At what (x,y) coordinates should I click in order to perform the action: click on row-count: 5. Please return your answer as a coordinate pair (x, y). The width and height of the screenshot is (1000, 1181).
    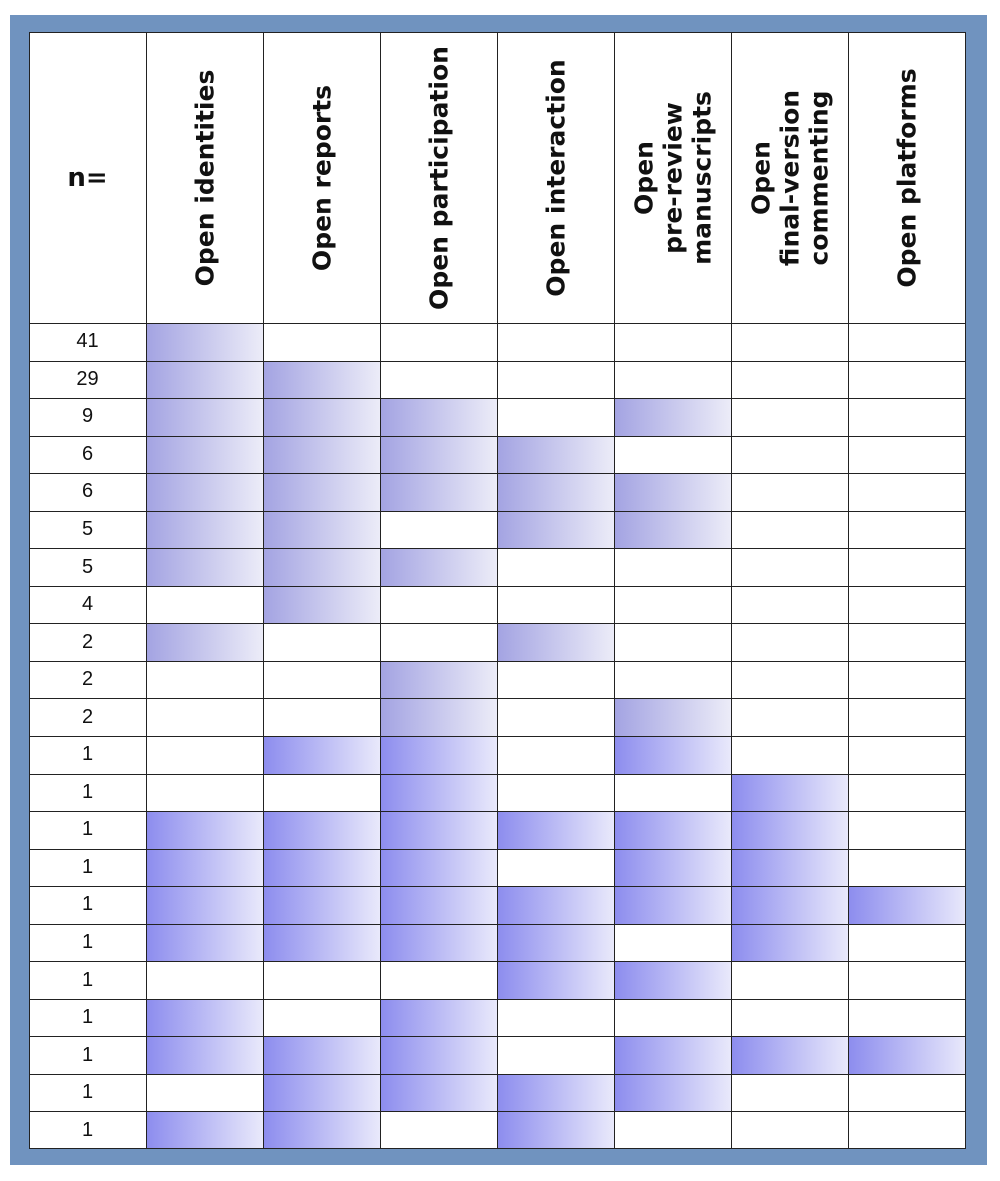
    Looking at the image, I should click on (87, 528).